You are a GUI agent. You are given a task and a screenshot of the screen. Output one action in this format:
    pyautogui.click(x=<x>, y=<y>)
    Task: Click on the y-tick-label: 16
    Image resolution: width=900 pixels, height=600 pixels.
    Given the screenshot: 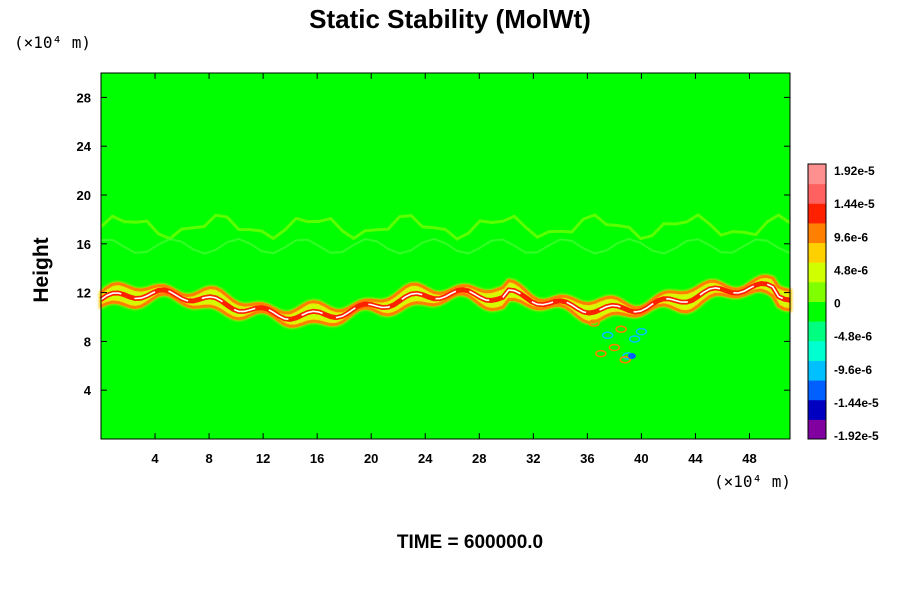 What is the action you would take?
    pyautogui.click(x=84, y=244)
    